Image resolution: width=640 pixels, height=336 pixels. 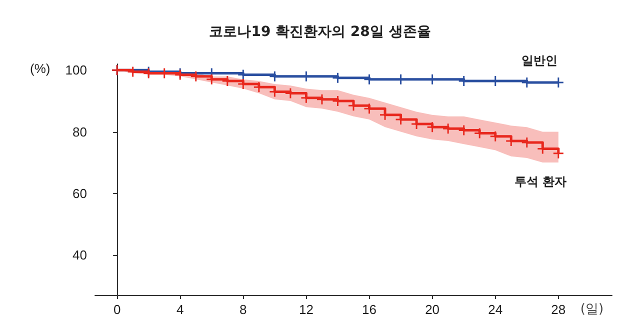 What do you see at coordinates (539, 60) in the screenshot?
I see `series-label: 일반인` at bounding box center [539, 60].